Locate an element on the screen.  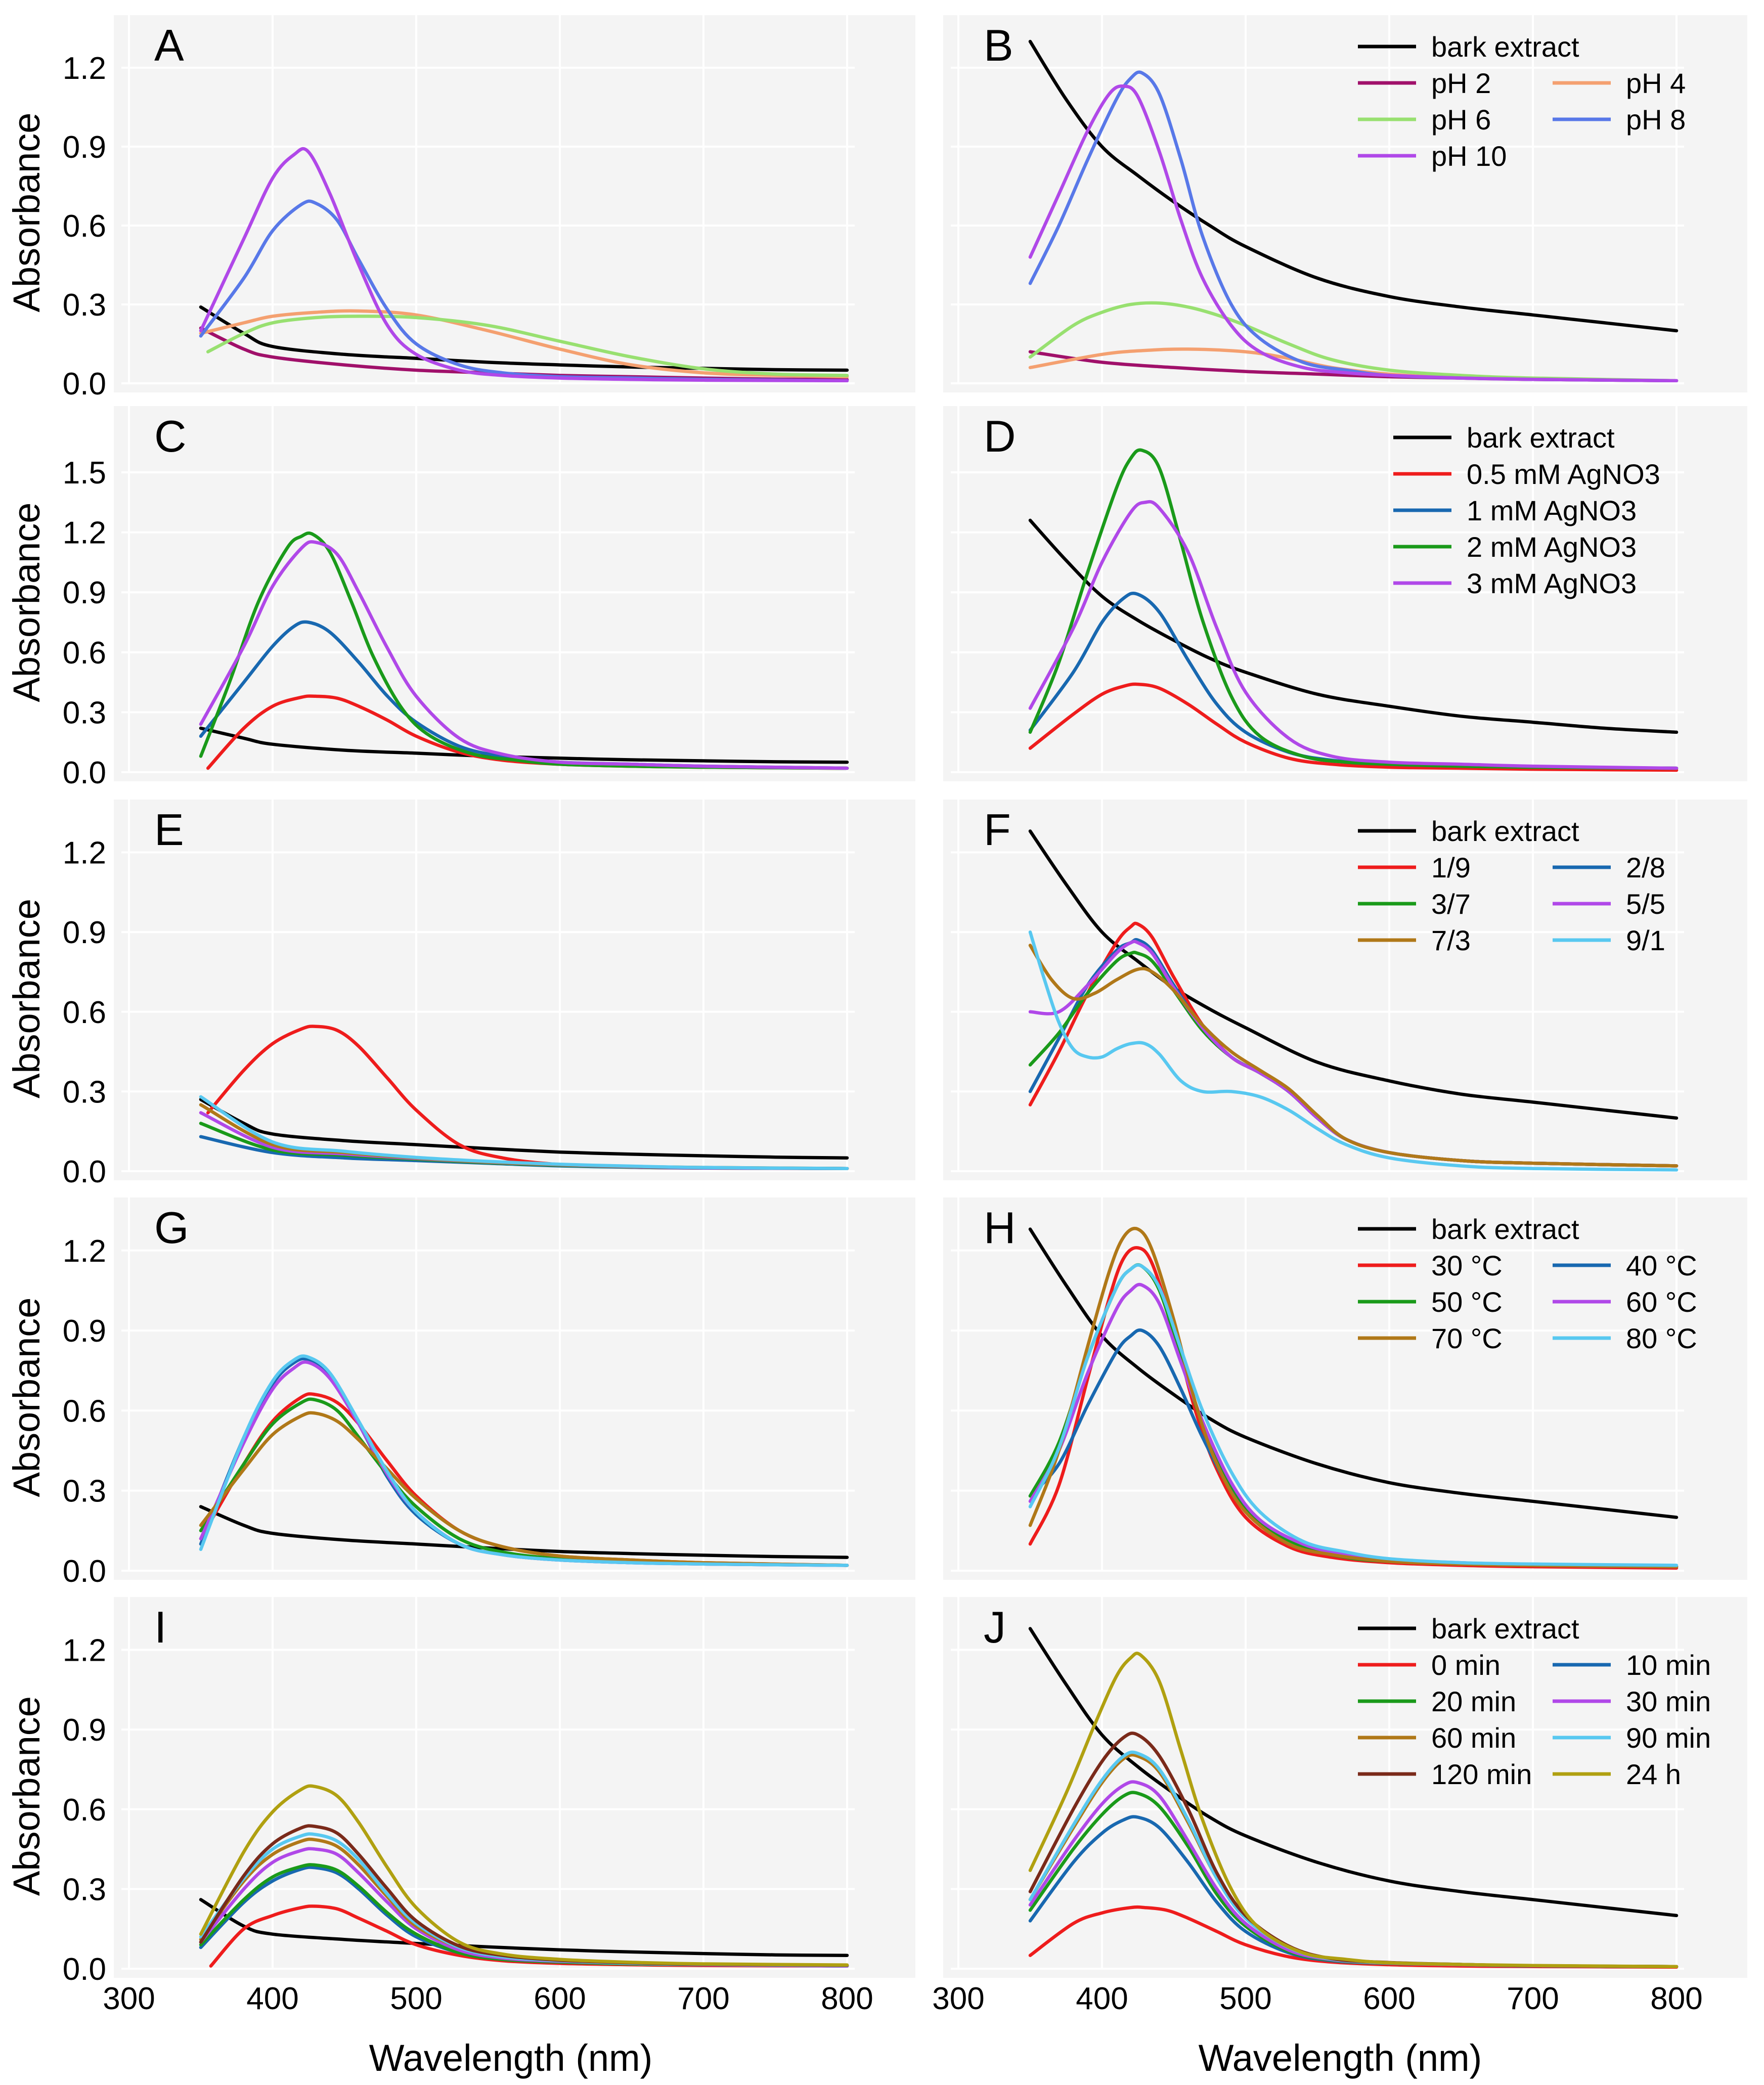
legend-label: pH 2 is located at coordinates (1461, 83).